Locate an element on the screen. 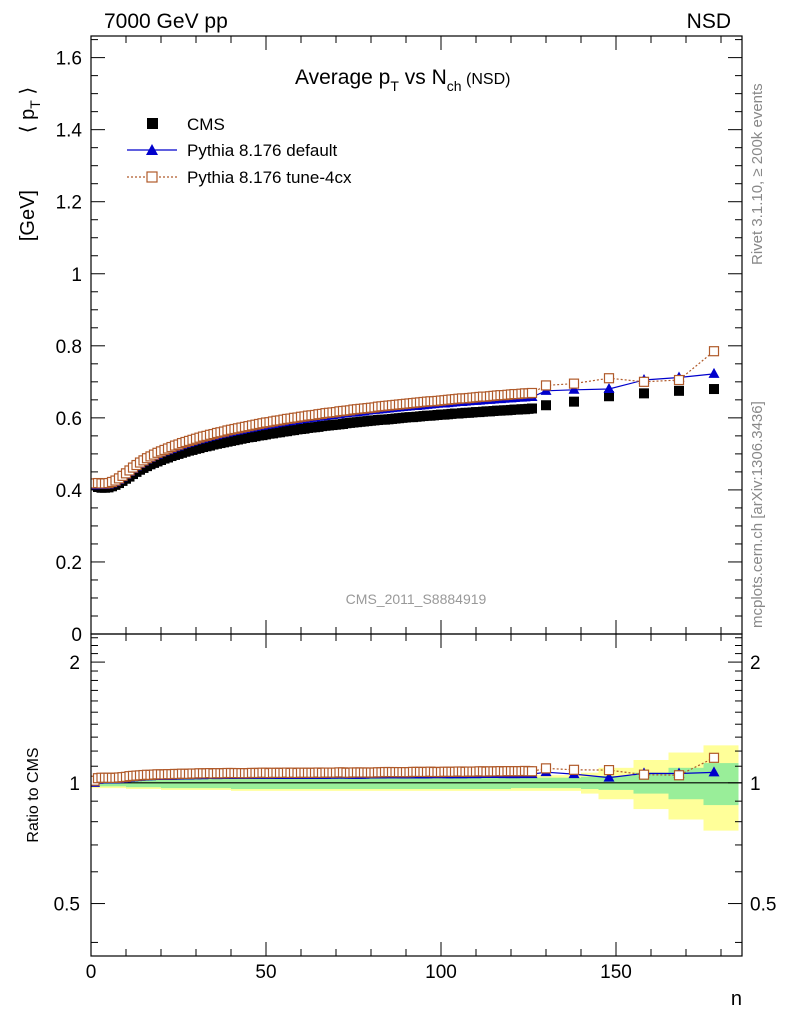 The image size is (786, 1024). y-tick-label: 0.2 is located at coordinates (69, 563).